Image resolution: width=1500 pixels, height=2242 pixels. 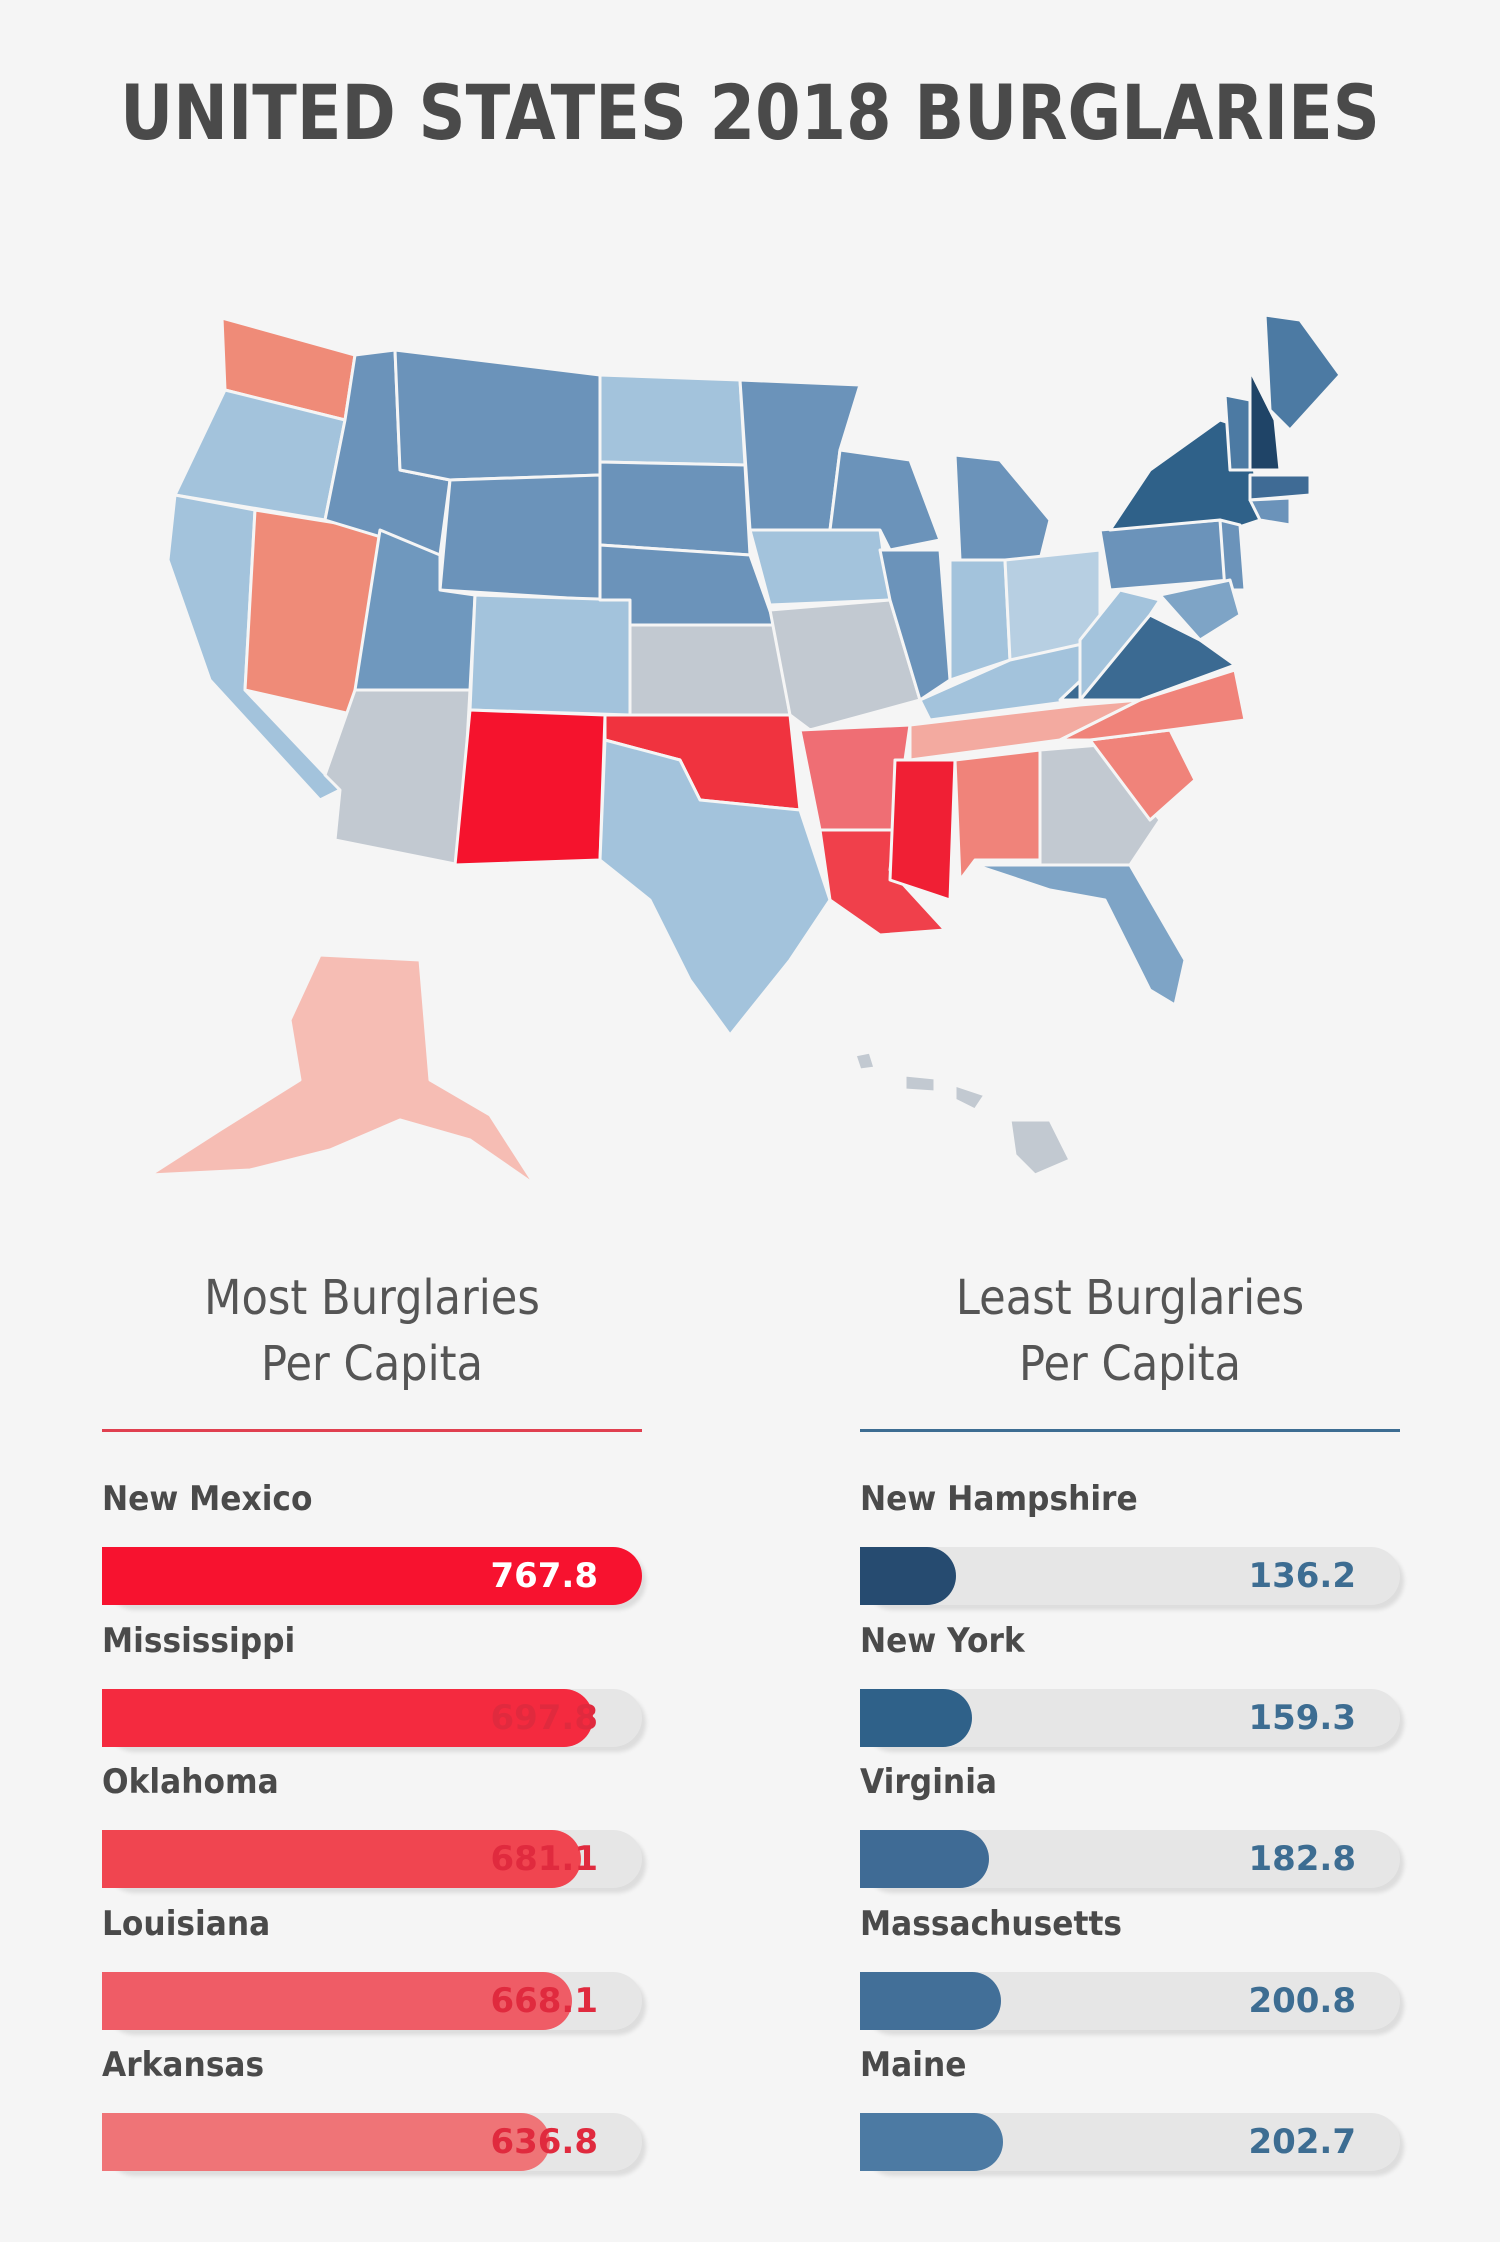 What do you see at coordinates (342, 1070) in the screenshot?
I see `state-alaska` at bounding box center [342, 1070].